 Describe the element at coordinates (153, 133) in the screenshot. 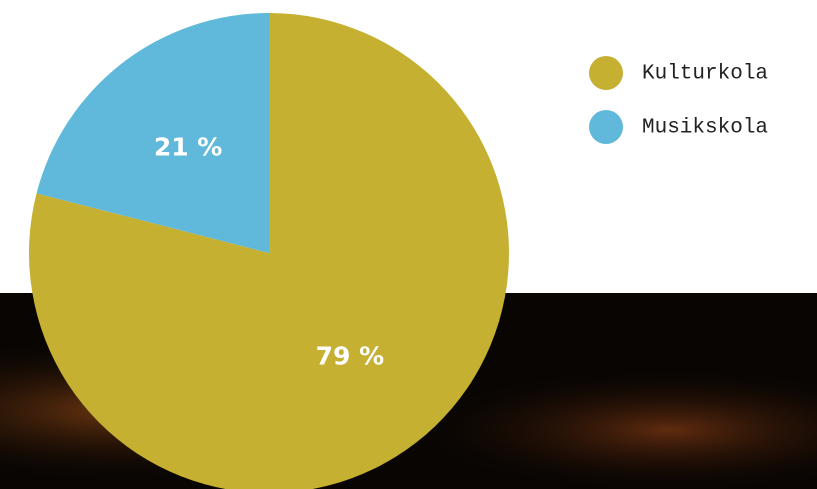

I see `pie-slice` at that location.